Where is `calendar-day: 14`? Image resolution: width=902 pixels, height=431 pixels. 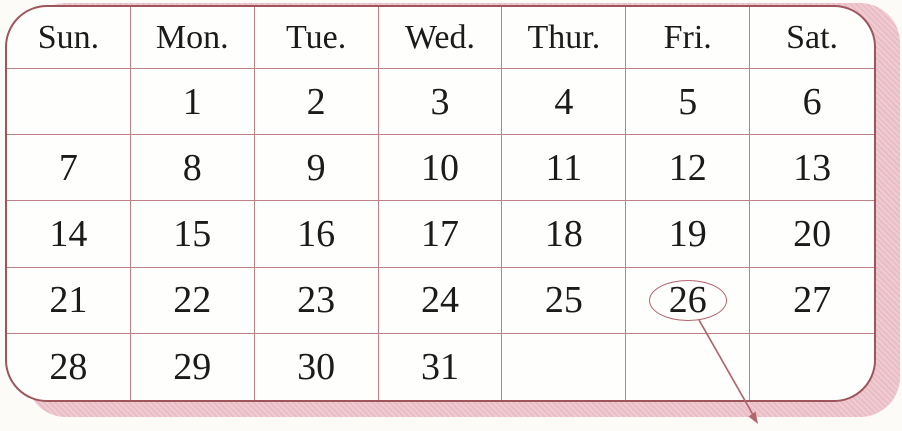 calendar-day: 14 is located at coordinates (69, 234).